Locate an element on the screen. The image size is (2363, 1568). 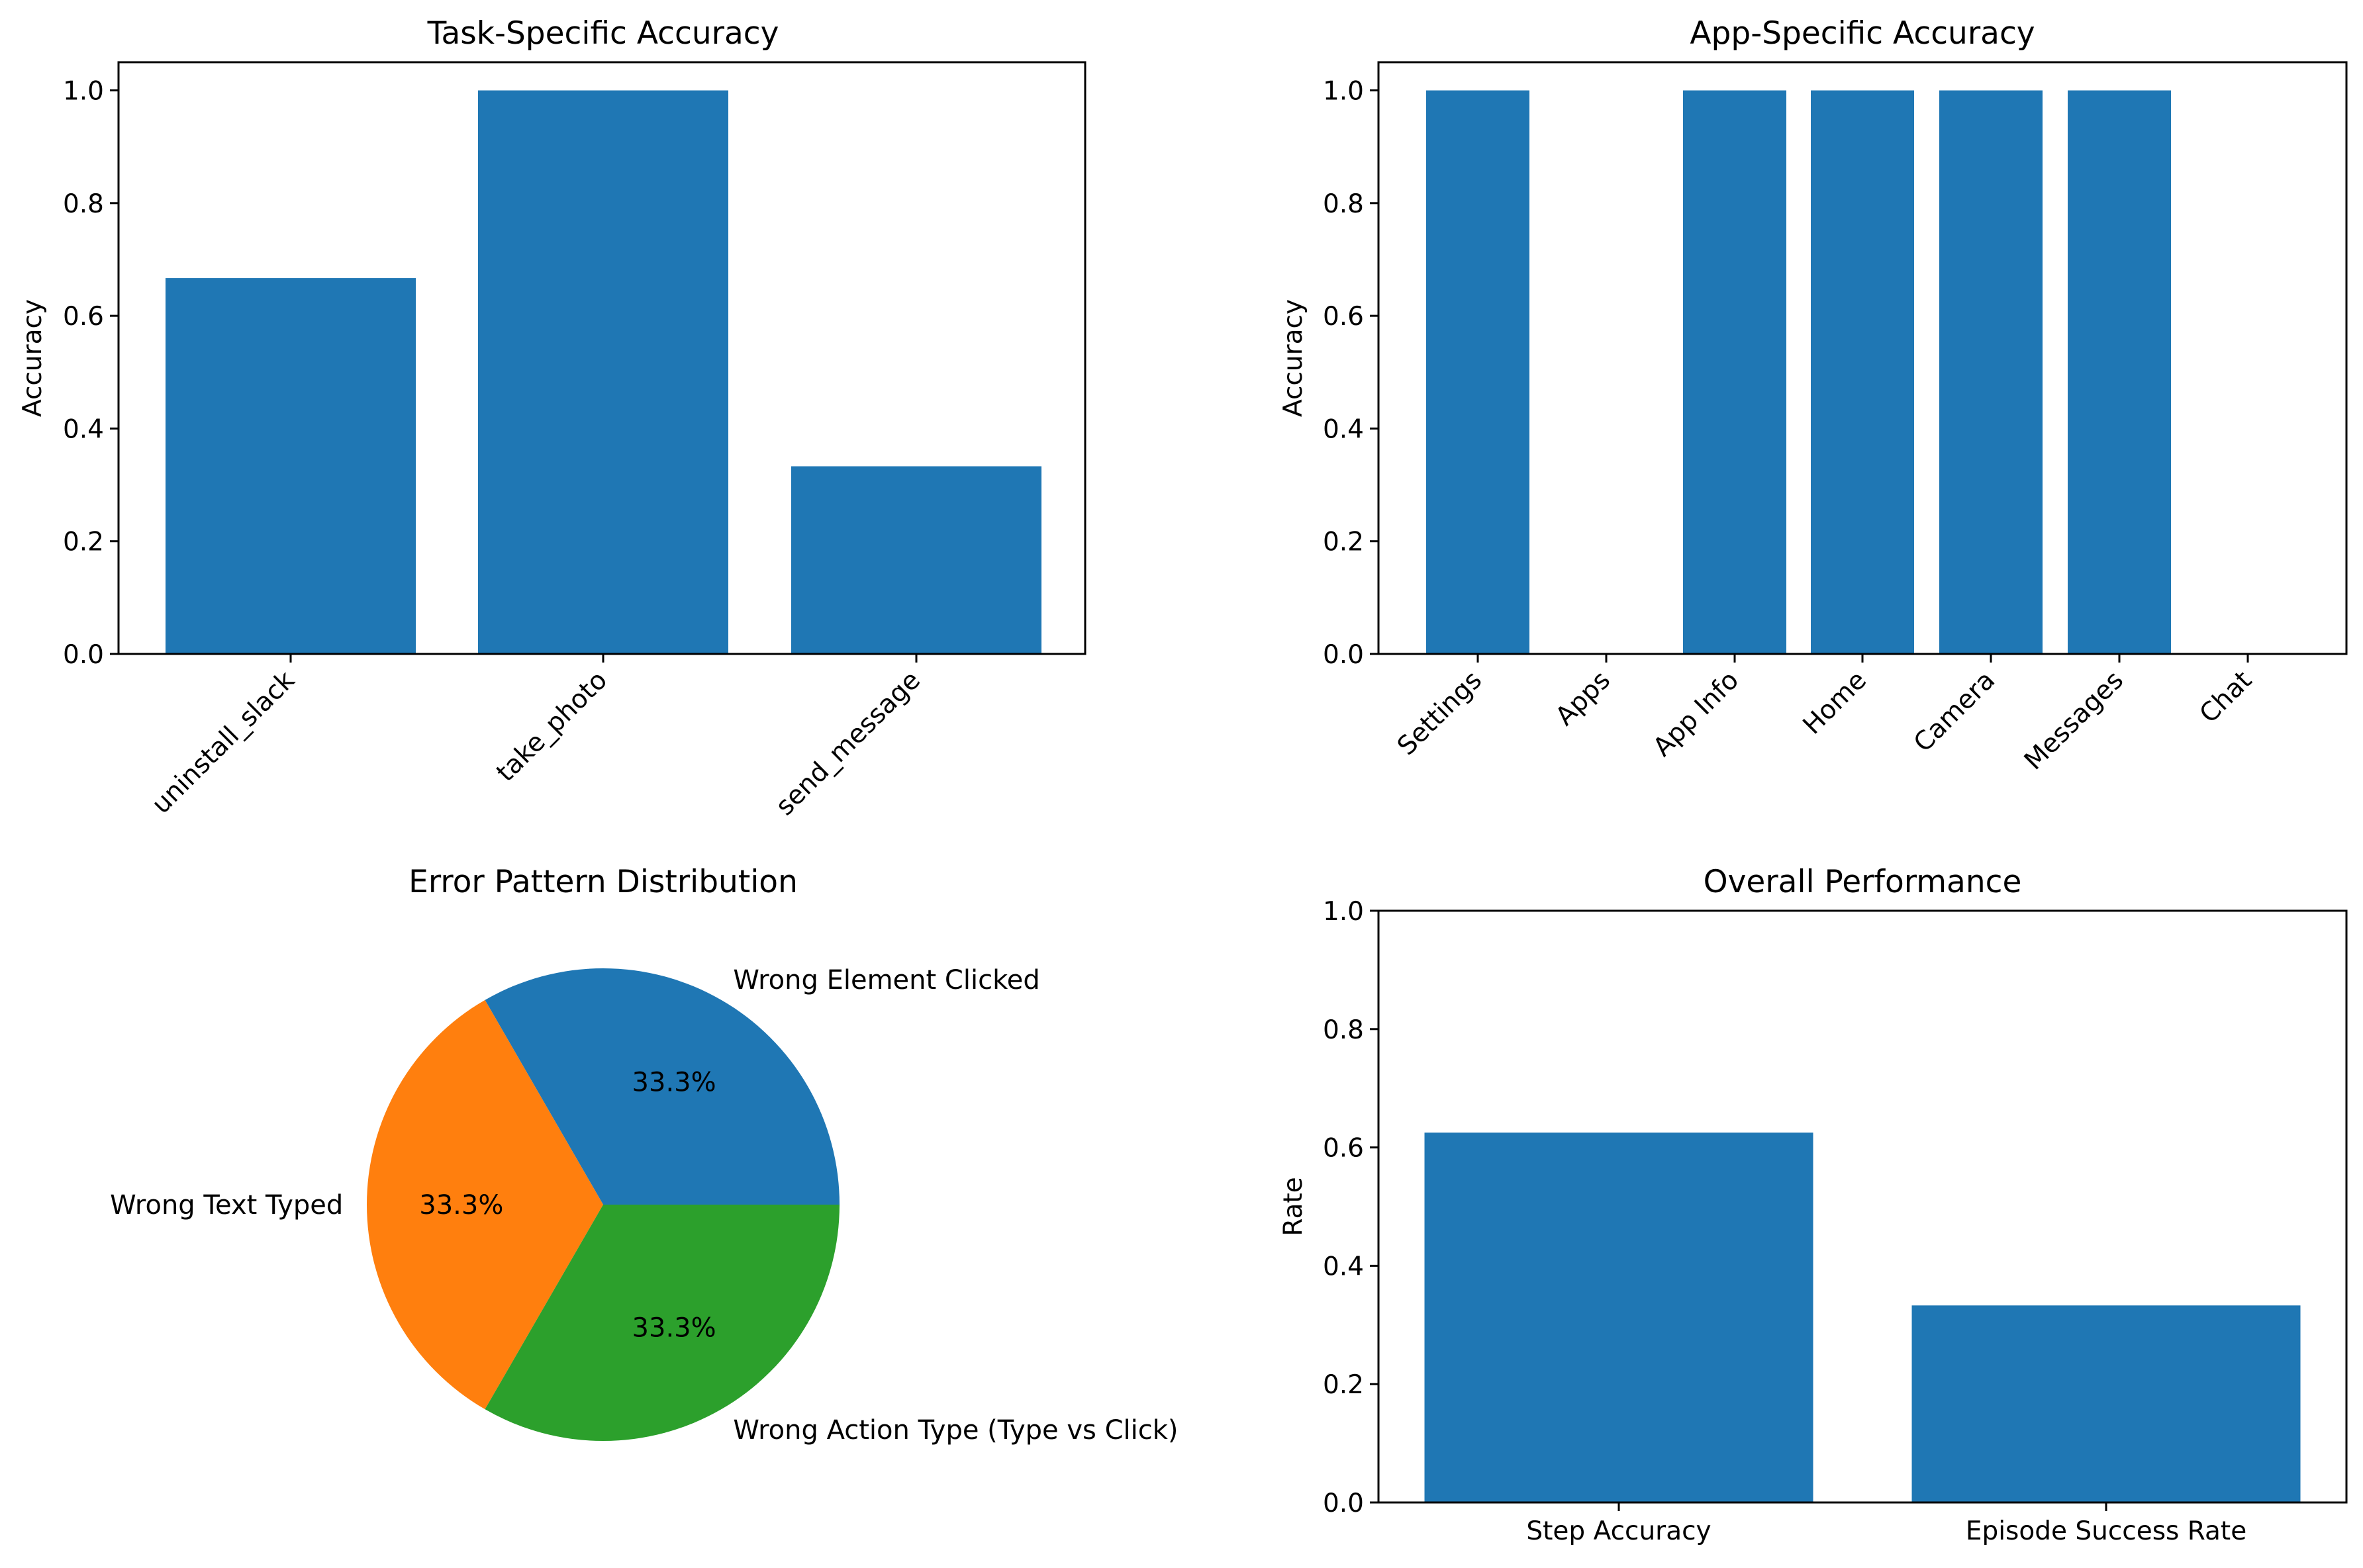
overall-y-tick-label-3: 0.6 is located at coordinates (1343, 1149).